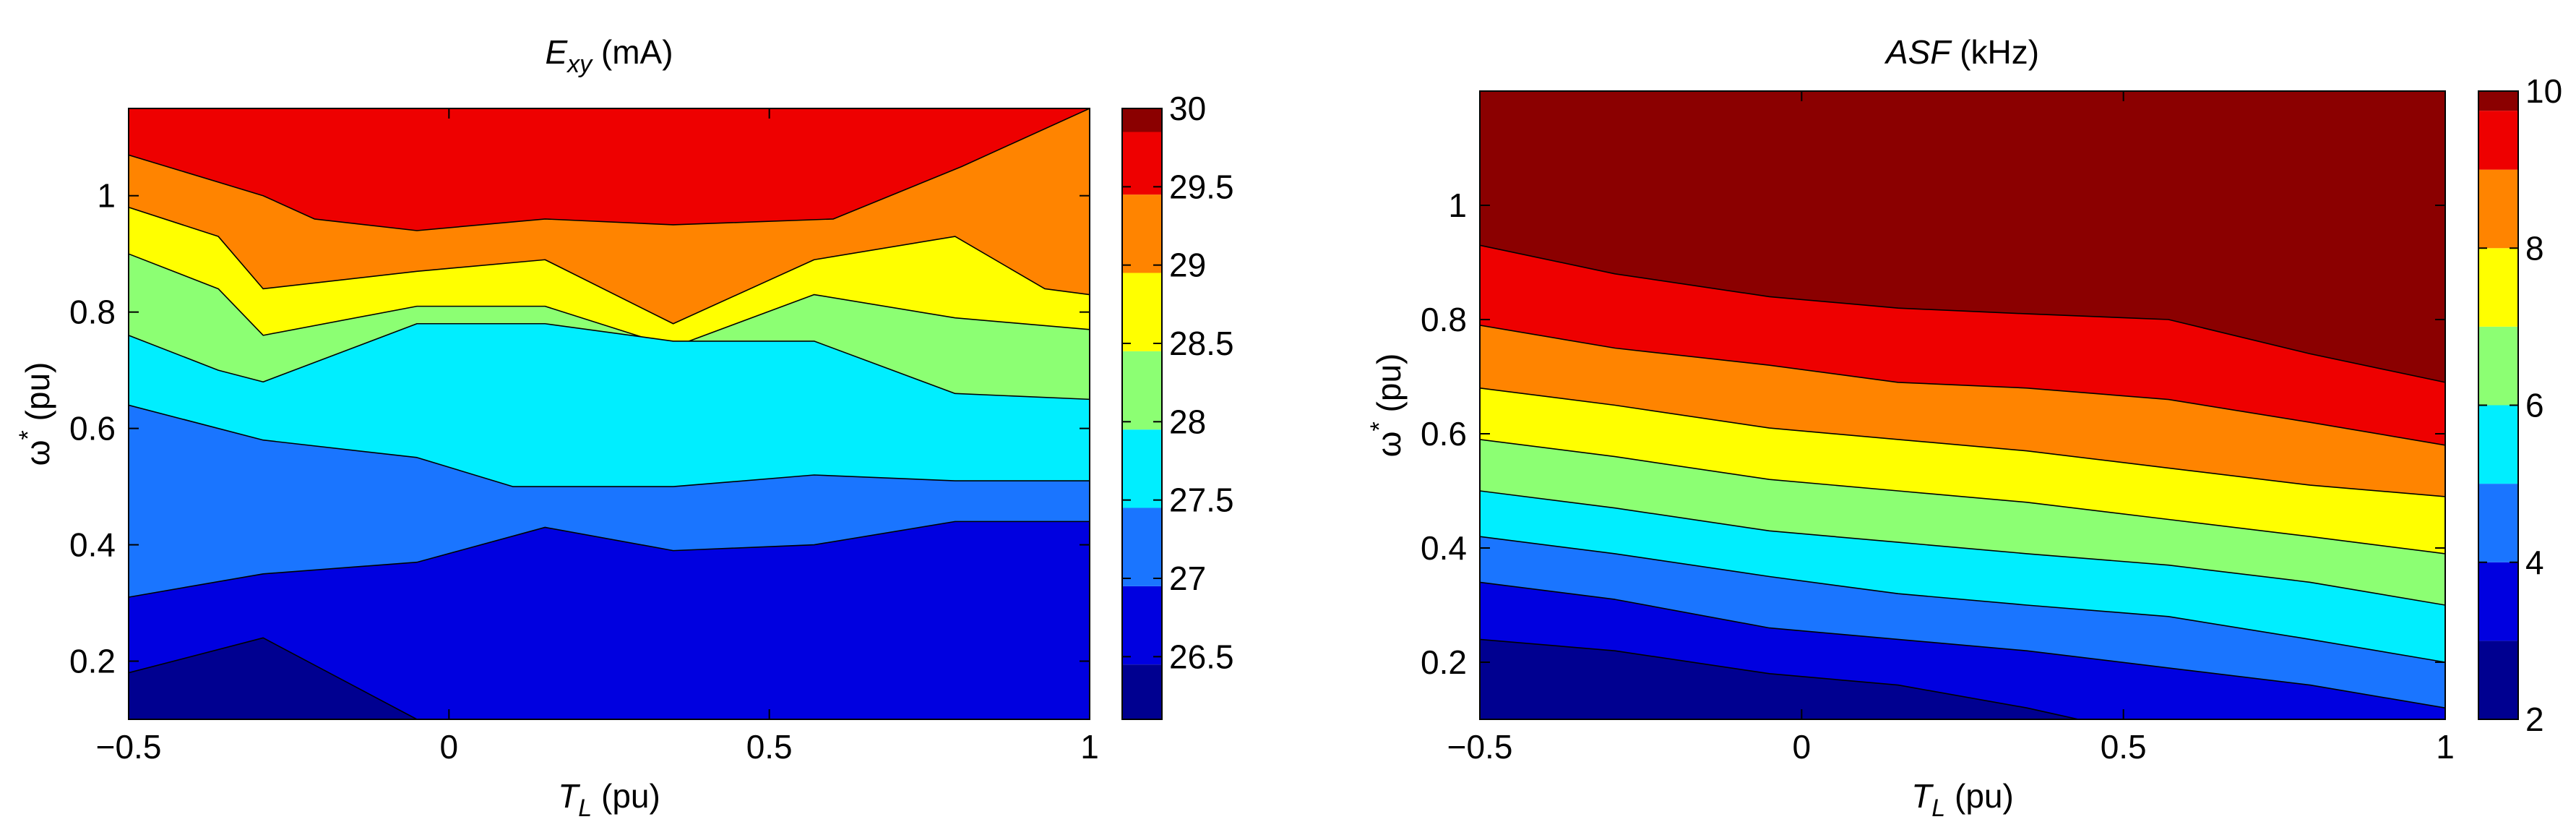 This screenshot has height=835, width=2576. I want to click on chart-title: ASF (kHz), so click(1961, 52).